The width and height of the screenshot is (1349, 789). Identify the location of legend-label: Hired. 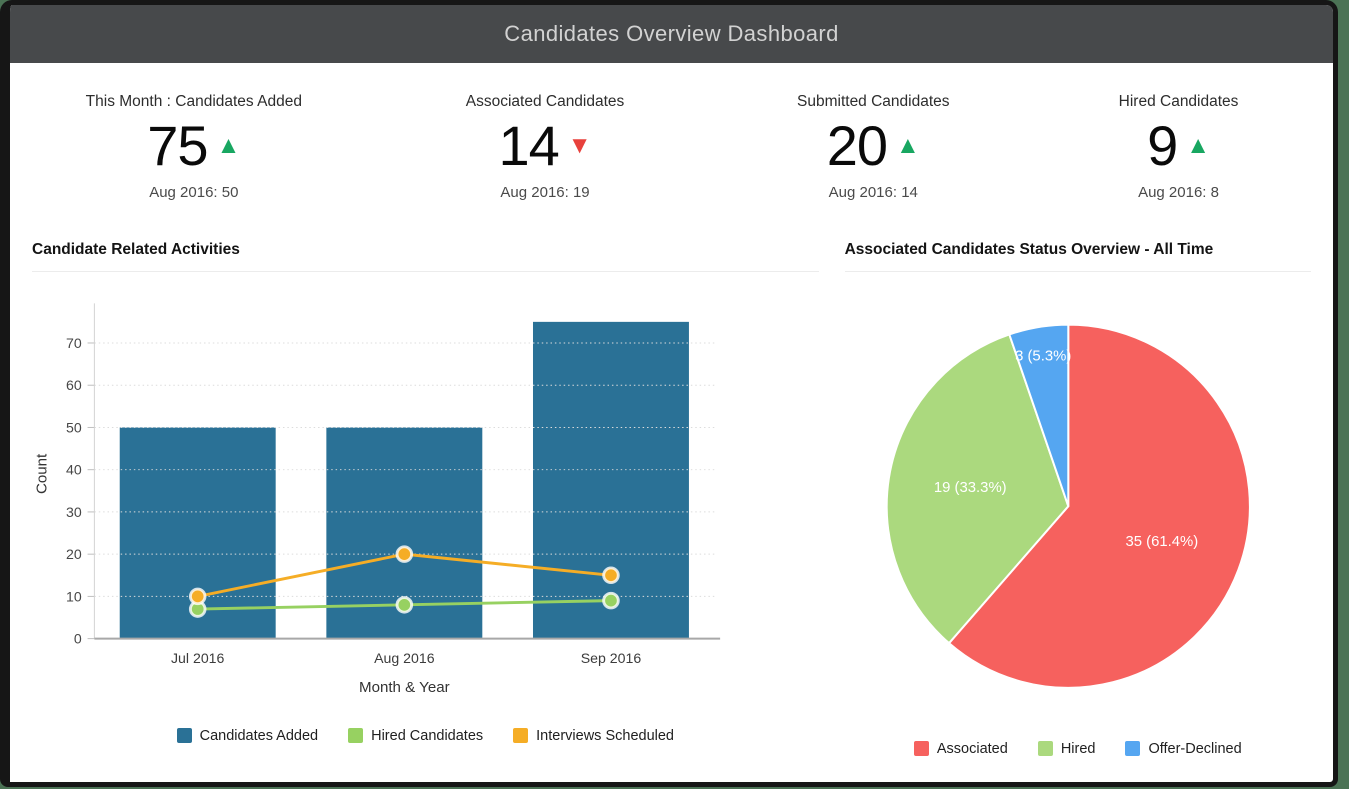
(1078, 748).